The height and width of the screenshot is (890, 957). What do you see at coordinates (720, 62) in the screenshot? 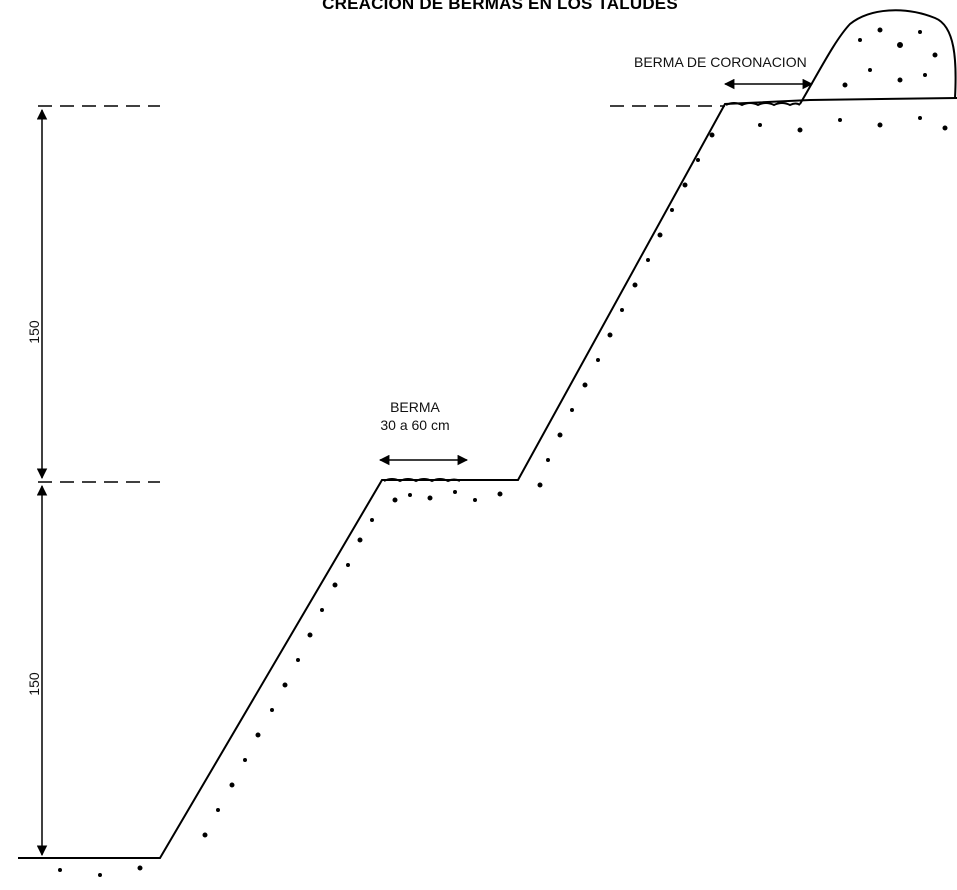
I see `berma-coronacion-label: BERMA DE CORONACION` at bounding box center [720, 62].